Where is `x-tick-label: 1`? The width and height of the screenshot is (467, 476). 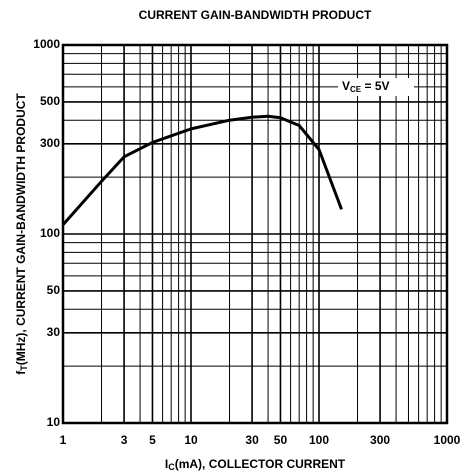 x-tick-label: 1 is located at coordinates (63, 440).